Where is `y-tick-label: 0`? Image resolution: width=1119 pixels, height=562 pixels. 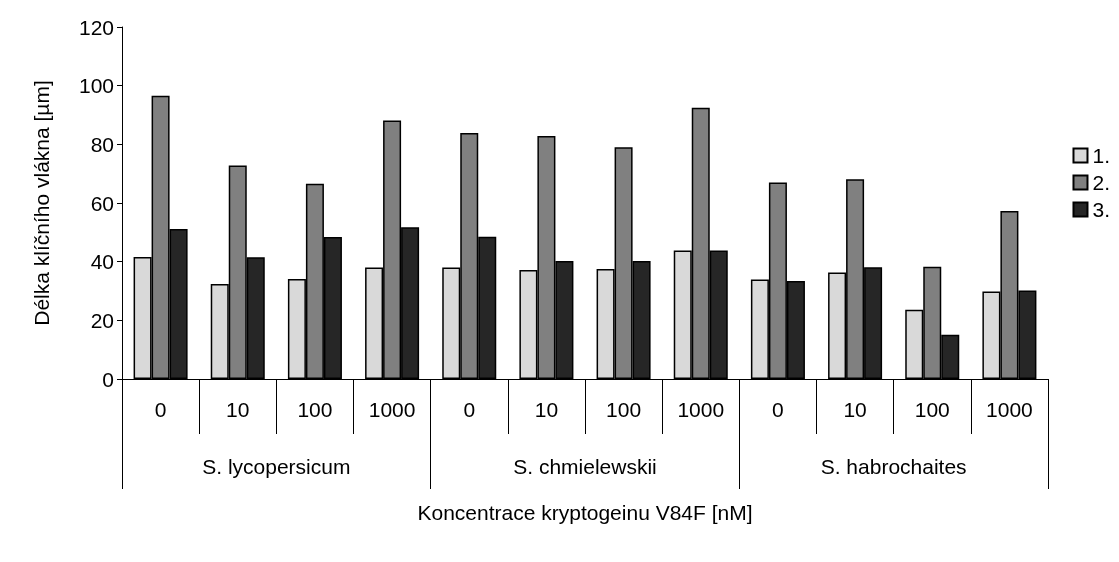
y-tick-label: 0 is located at coordinates (108, 379).